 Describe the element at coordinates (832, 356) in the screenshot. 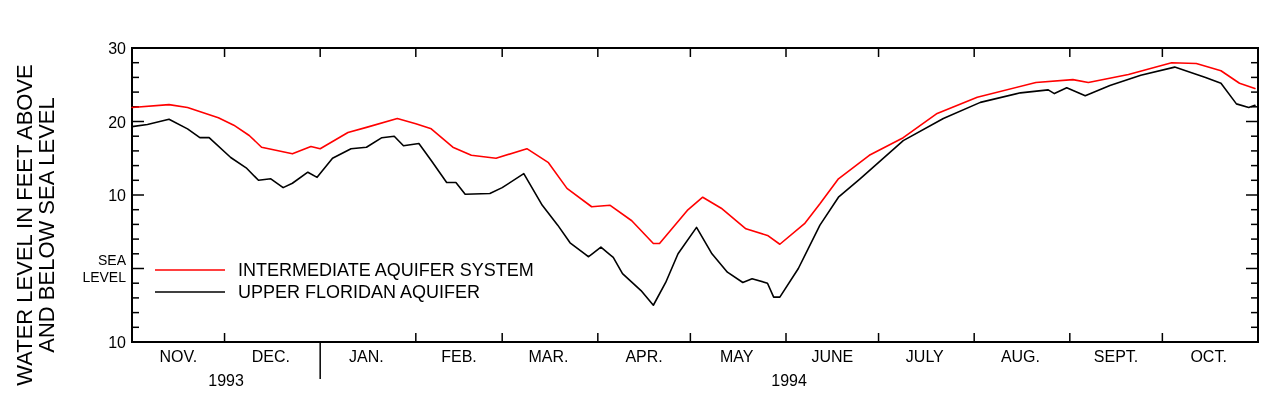

I see `x-tick-label: JUNE` at that location.